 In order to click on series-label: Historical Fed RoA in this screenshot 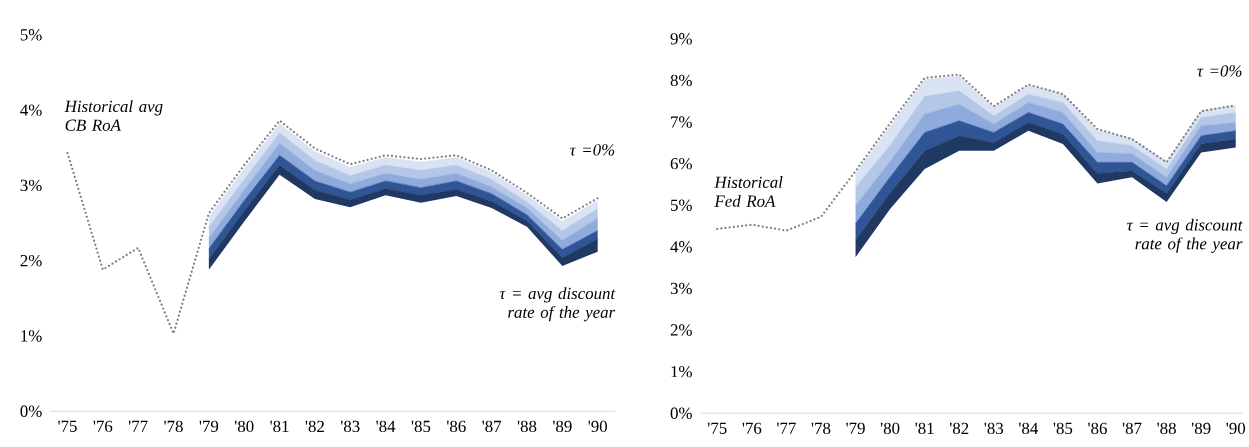, I will do `click(748, 191)`.